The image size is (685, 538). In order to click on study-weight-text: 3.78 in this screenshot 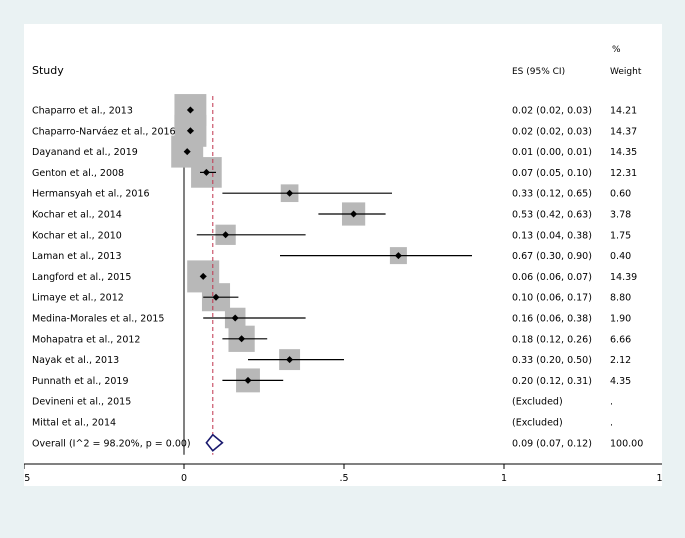, I will do `click(620, 215)`.